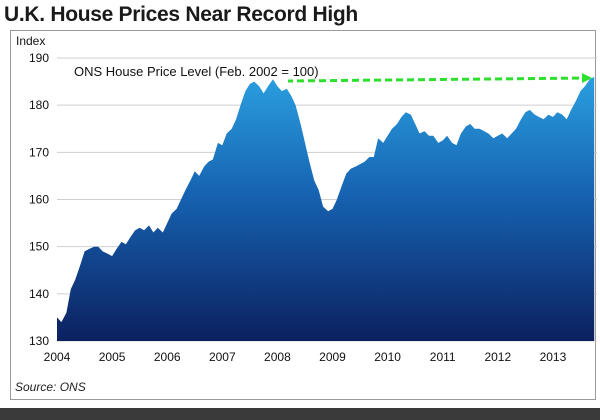  Describe the element at coordinates (39, 294) in the screenshot. I see `y-tick-label: 140` at that location.